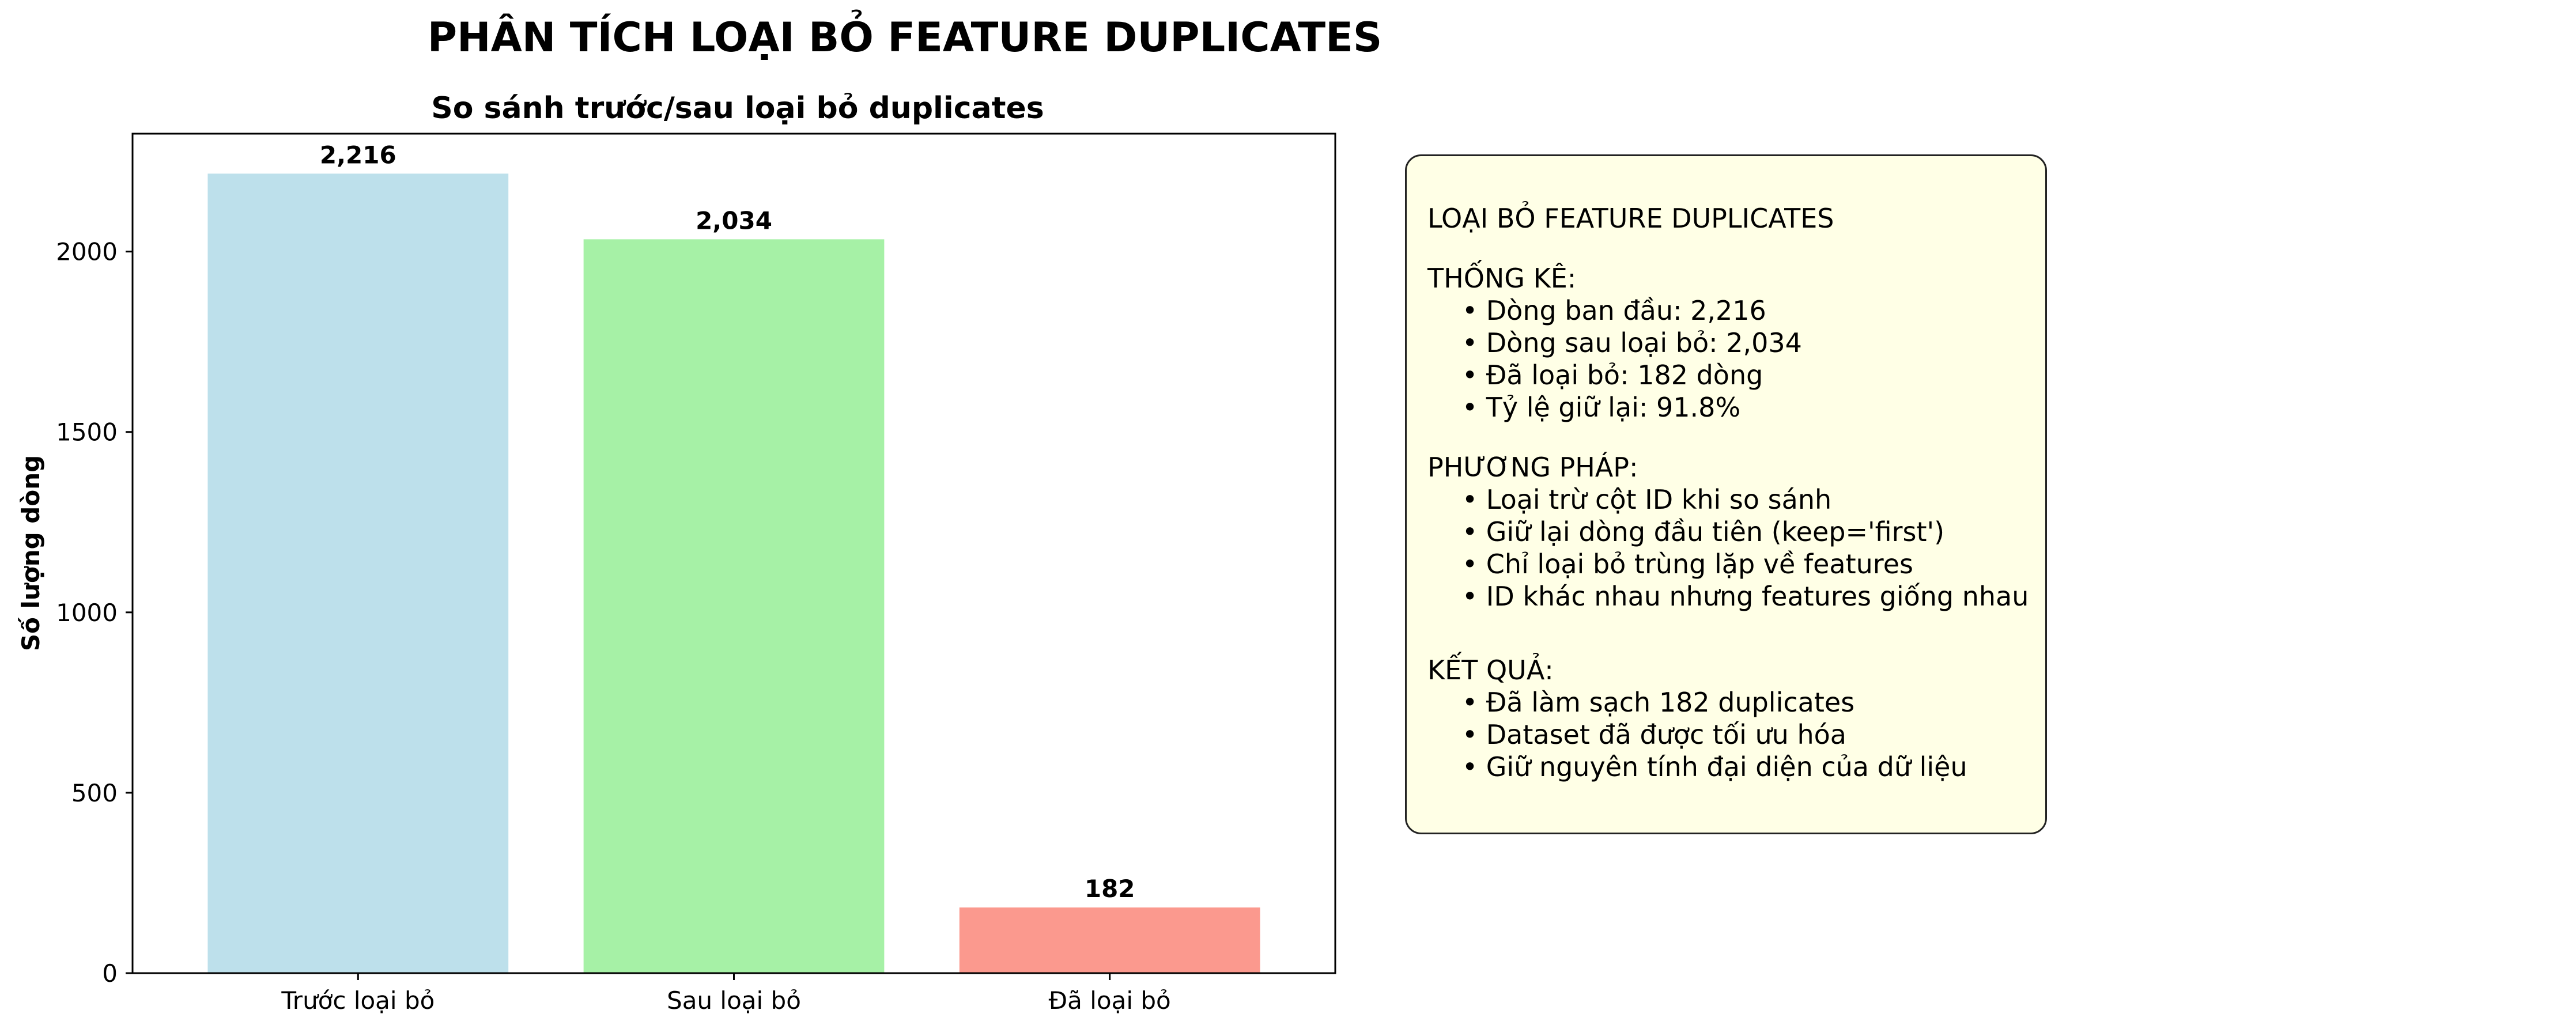 The width and height of the screenshot is (2576, 1025). I want to click on info-item: • Đã làm sạch 182 duplicates, so click(1658, 702).